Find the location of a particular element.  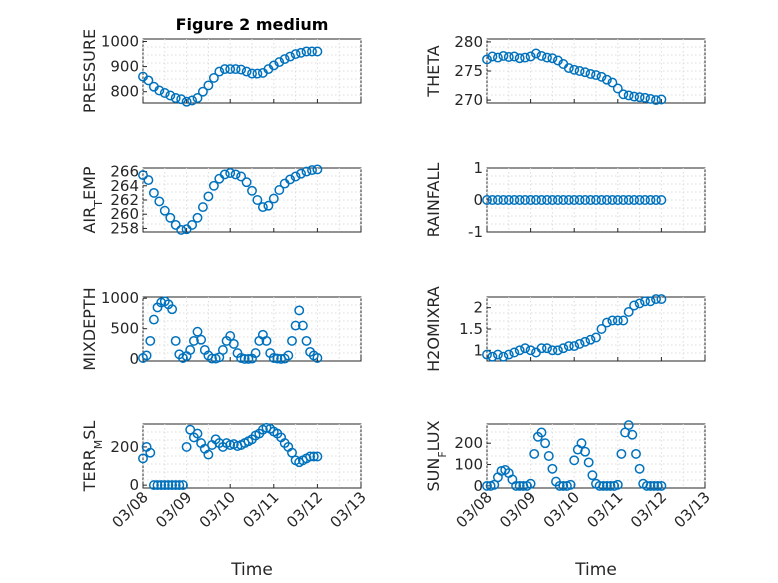

subplot-theta: 270 275 280 THETA is located at coordinates (565, 71).